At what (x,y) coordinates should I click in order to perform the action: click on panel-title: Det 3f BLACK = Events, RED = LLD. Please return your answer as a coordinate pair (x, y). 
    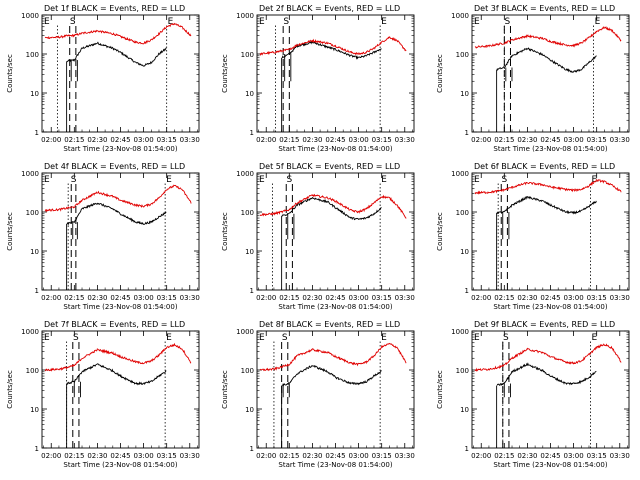
    Looking at the image, I should click on (544, 8).